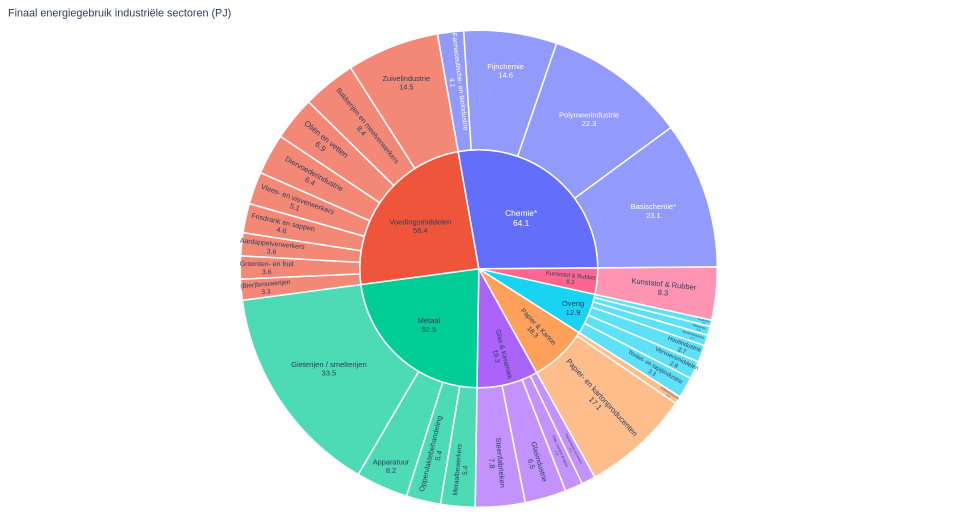 This screenshot has width=960, height=519. What do you see at coordinates (461, 469) in the screenshot?
I see `svg-text: Metaalbewerkers5.4` at bounding box center [461, 469].